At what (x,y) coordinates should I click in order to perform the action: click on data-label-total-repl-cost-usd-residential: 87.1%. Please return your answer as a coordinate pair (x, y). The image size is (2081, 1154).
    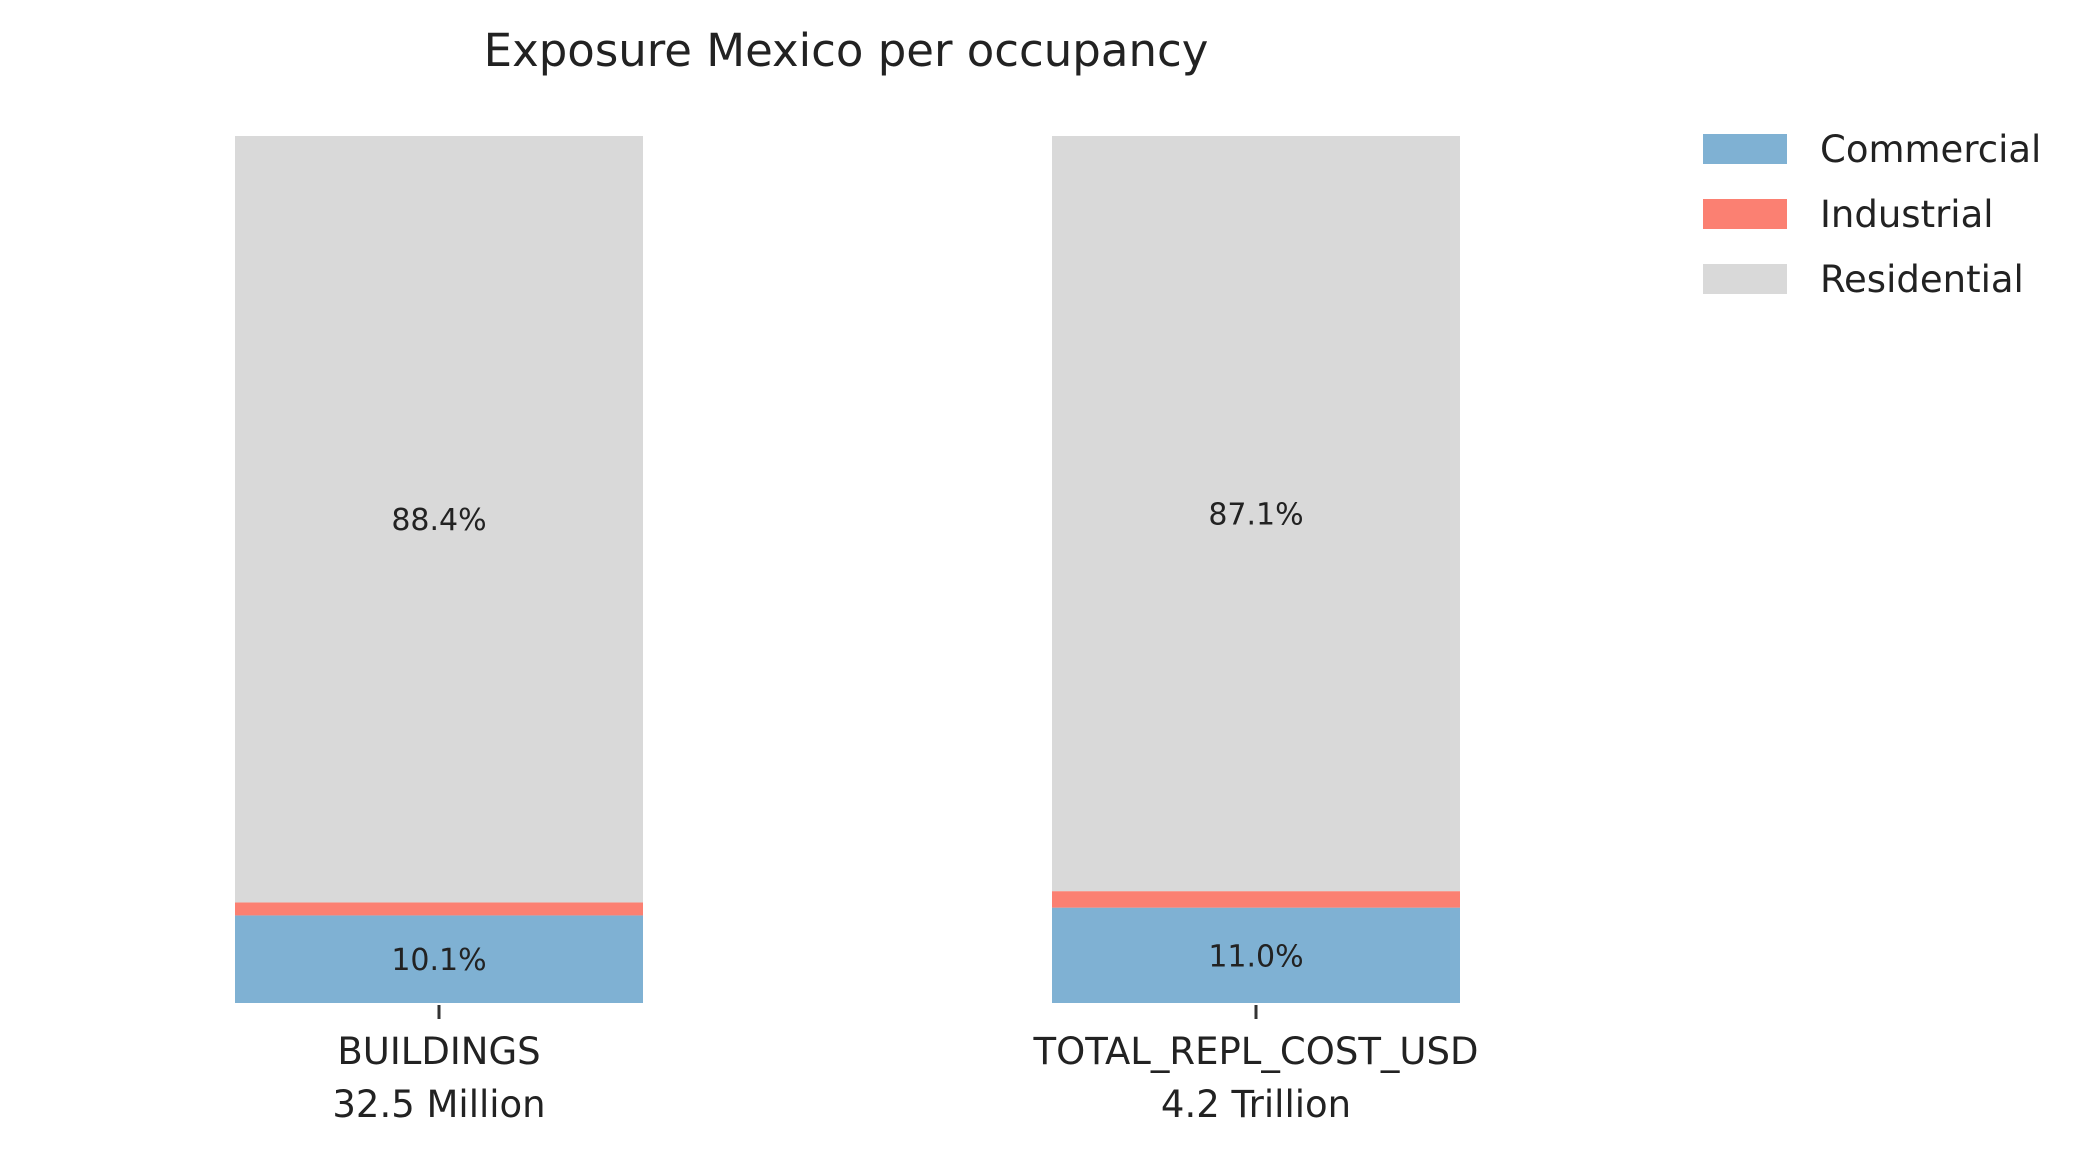
    Looking at the image, I should click on (1255, 515).